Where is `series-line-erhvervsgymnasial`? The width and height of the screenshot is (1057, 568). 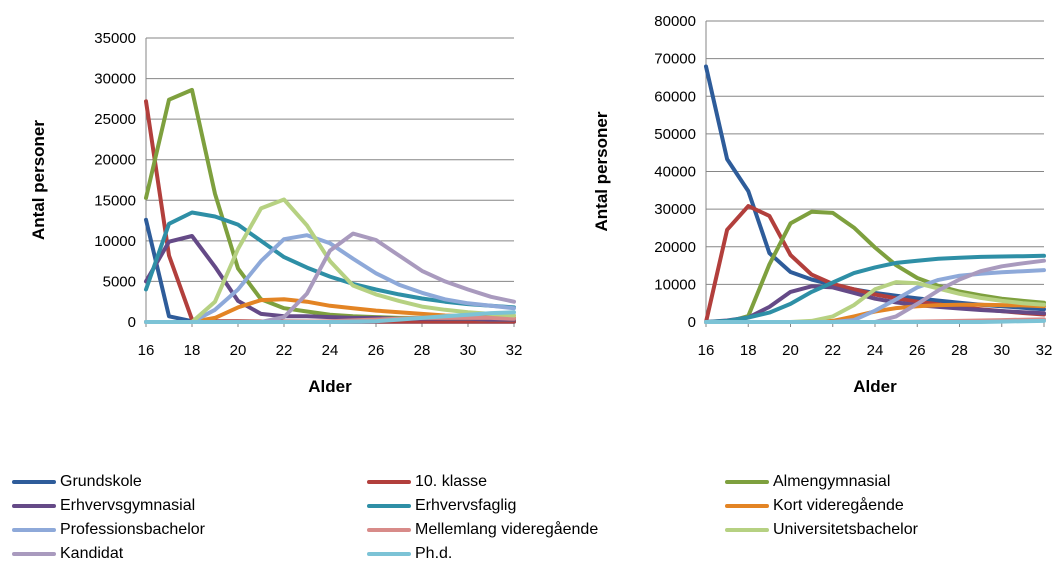
series-line-erhvervsgymnasial is located at coordinates (875, 304).